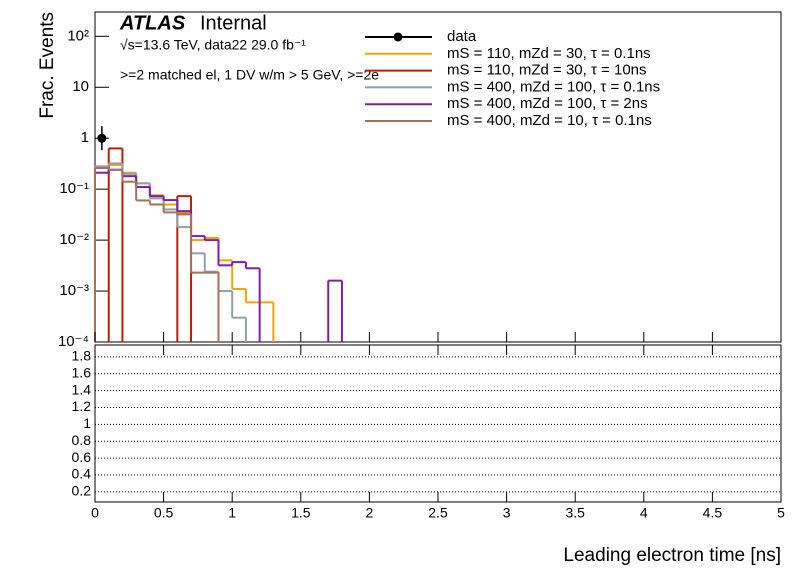 This screenshot has height=572, width=796. I want to click on y-tick-label: 1.8, so click(82, 356).